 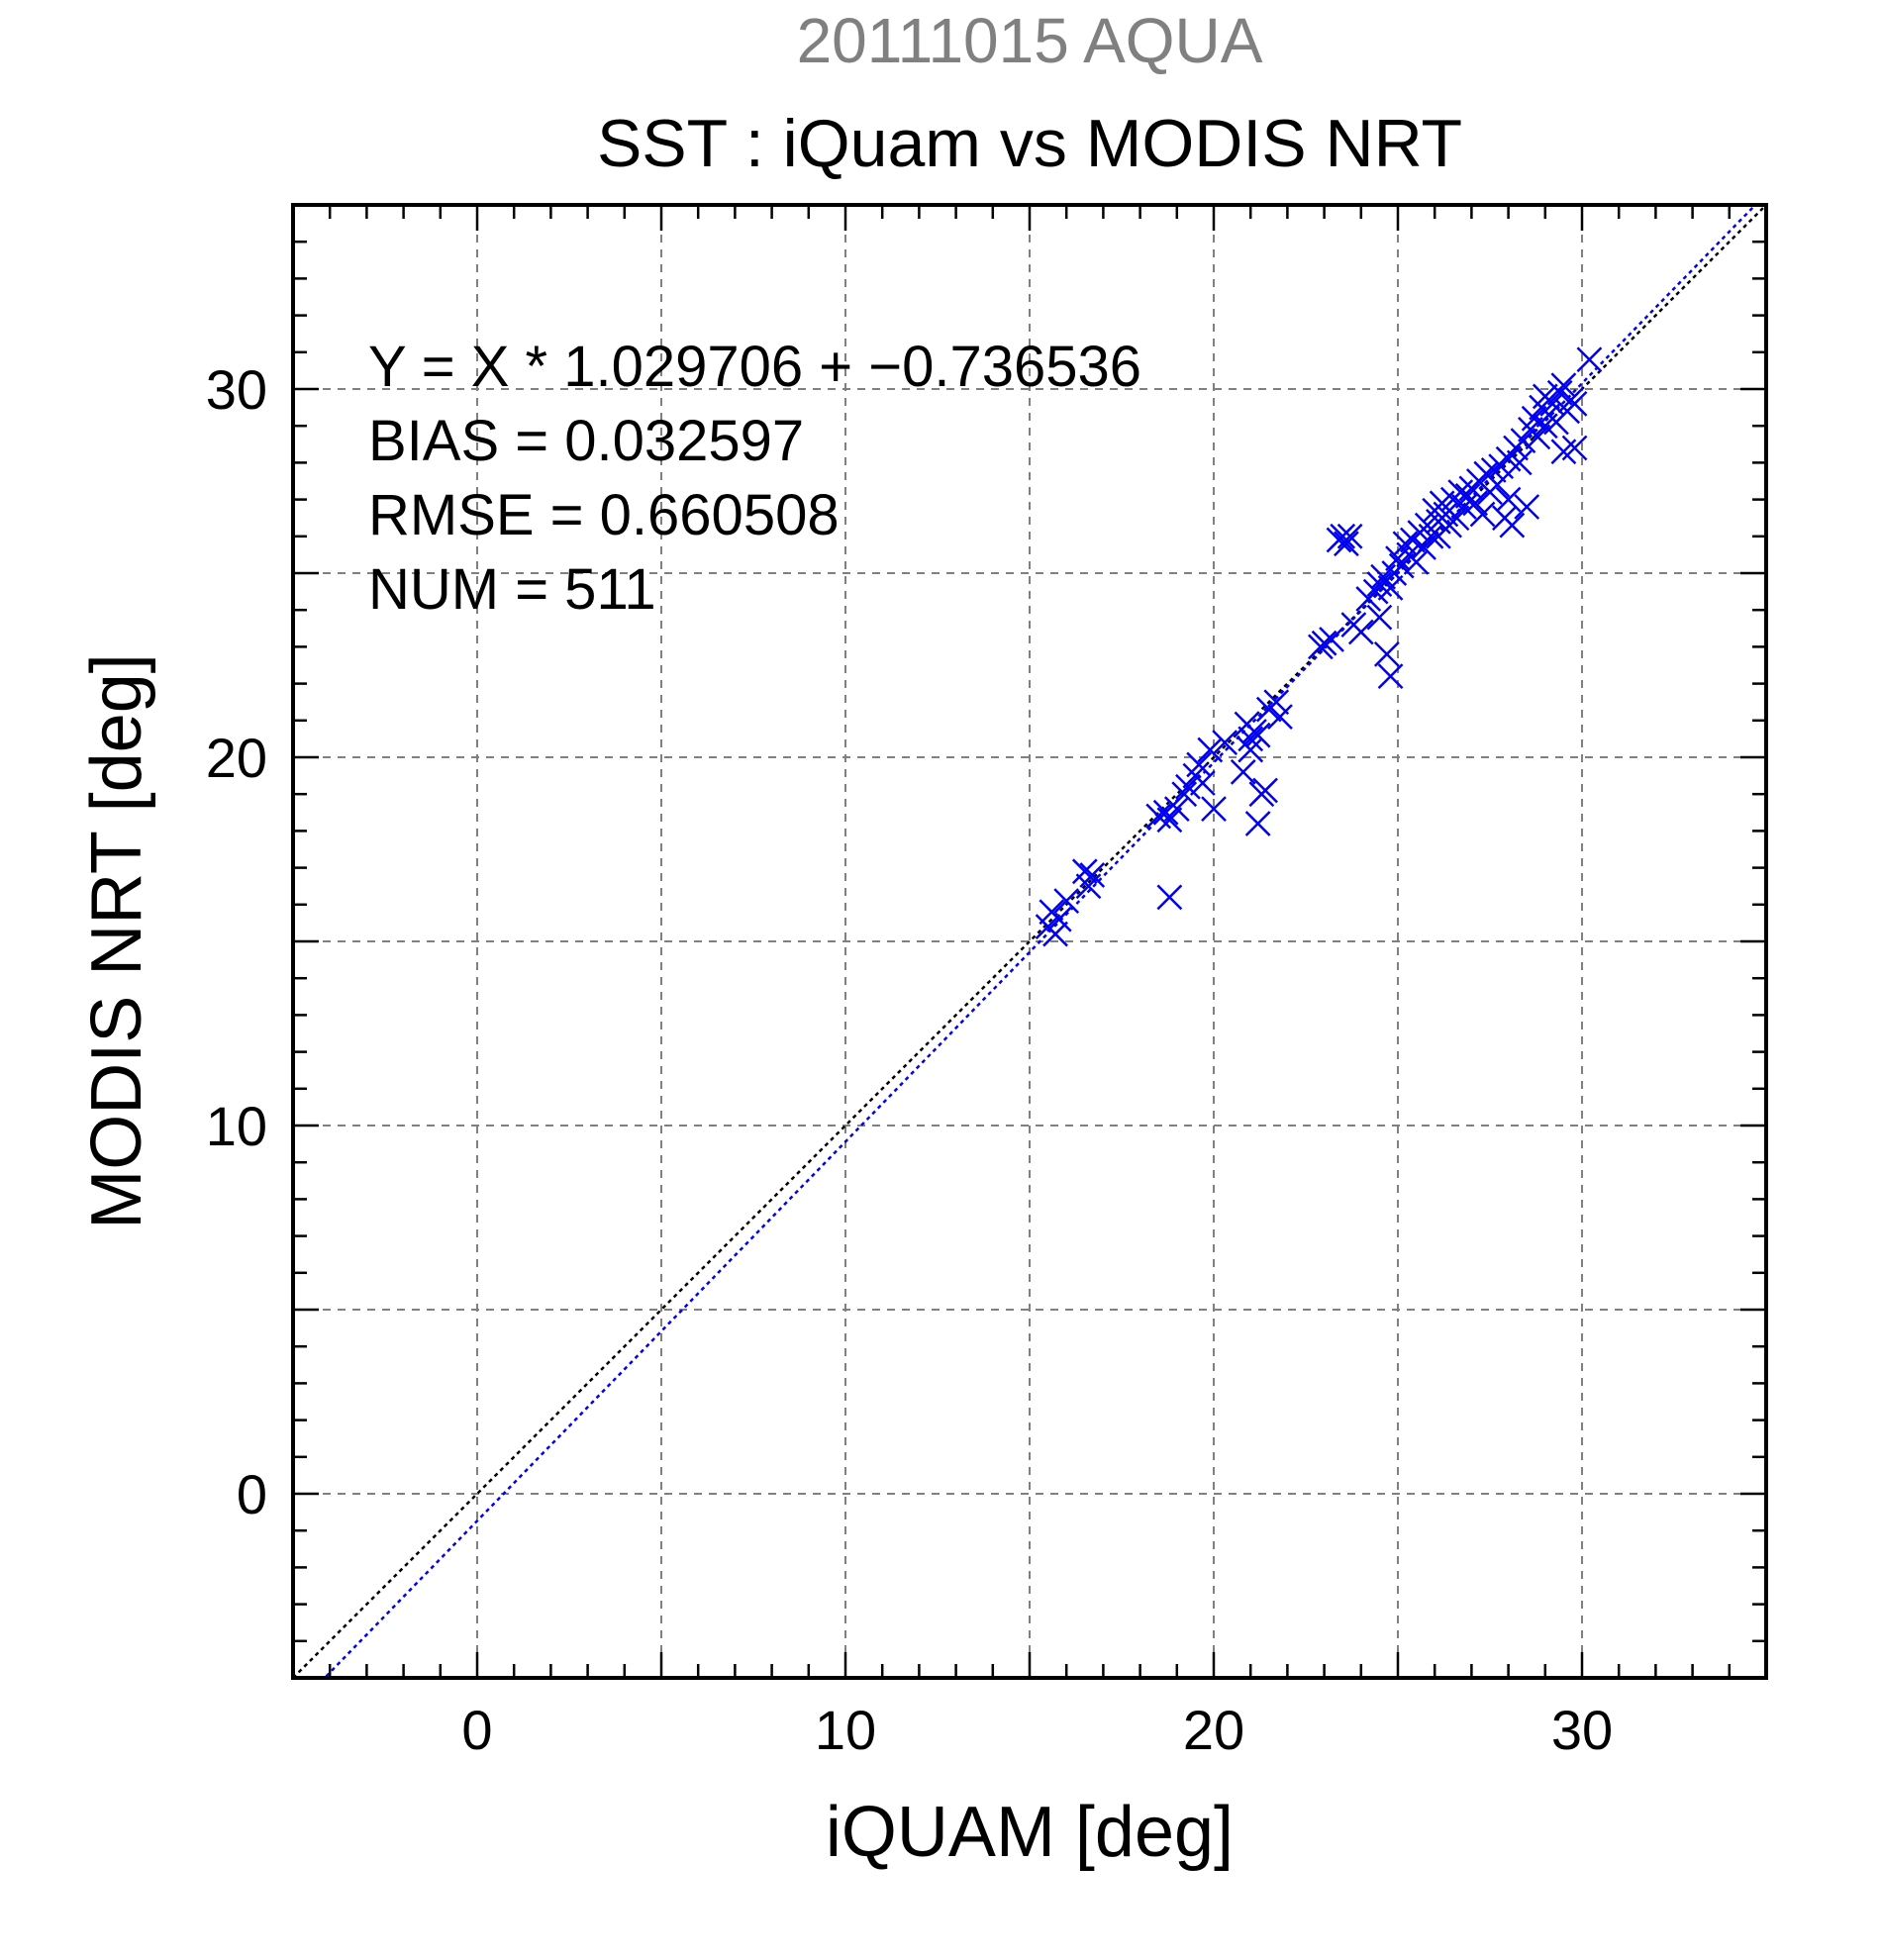 I want to click on stats-line-fit: Y = X * 1.029706 + −0.736536, so click(x=754, y=367).